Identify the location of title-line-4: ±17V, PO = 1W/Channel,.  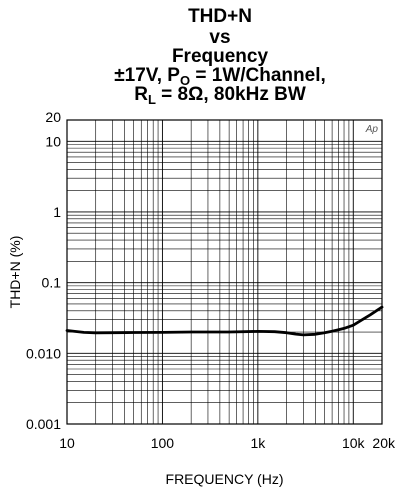
(220, 76).